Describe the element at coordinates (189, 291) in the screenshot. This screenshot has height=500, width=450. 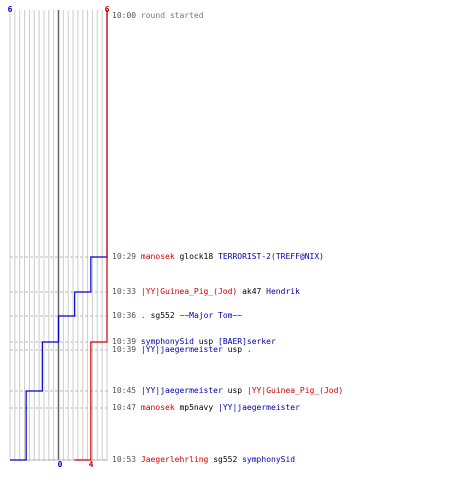
I see `event-killer: |YY|Guinea_Pig_(Jod)` at that location.